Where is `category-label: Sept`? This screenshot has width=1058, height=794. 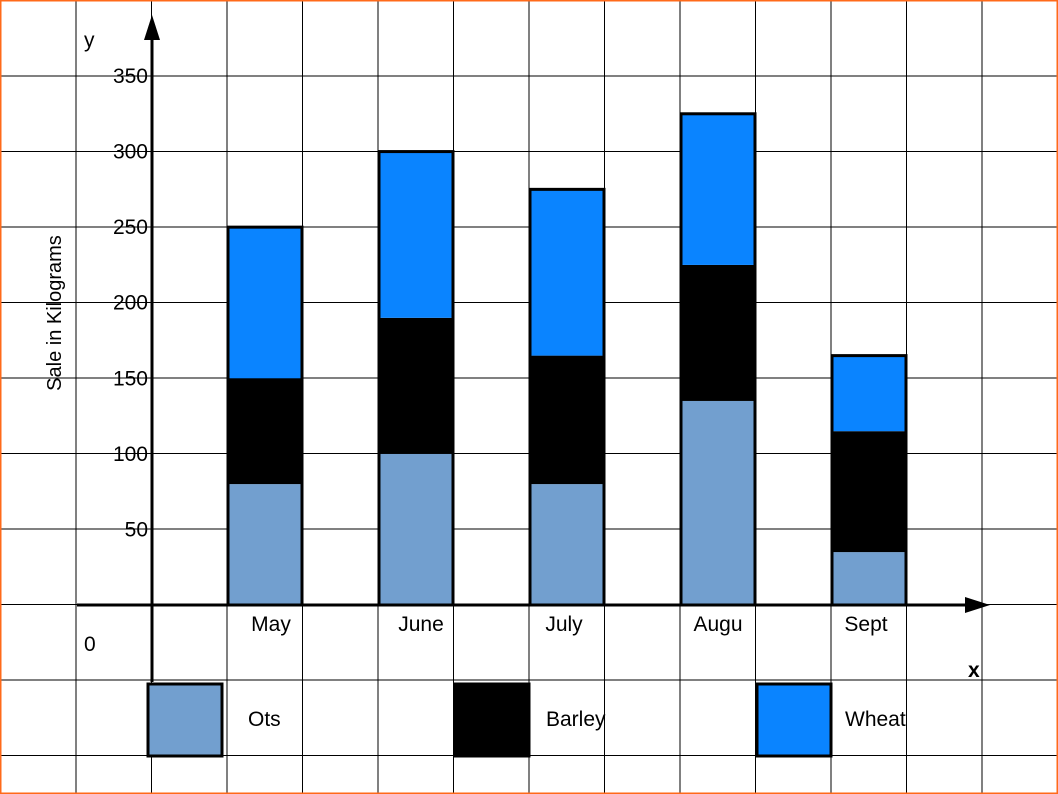 category-label: Sept is located at coordinates (865, 624).